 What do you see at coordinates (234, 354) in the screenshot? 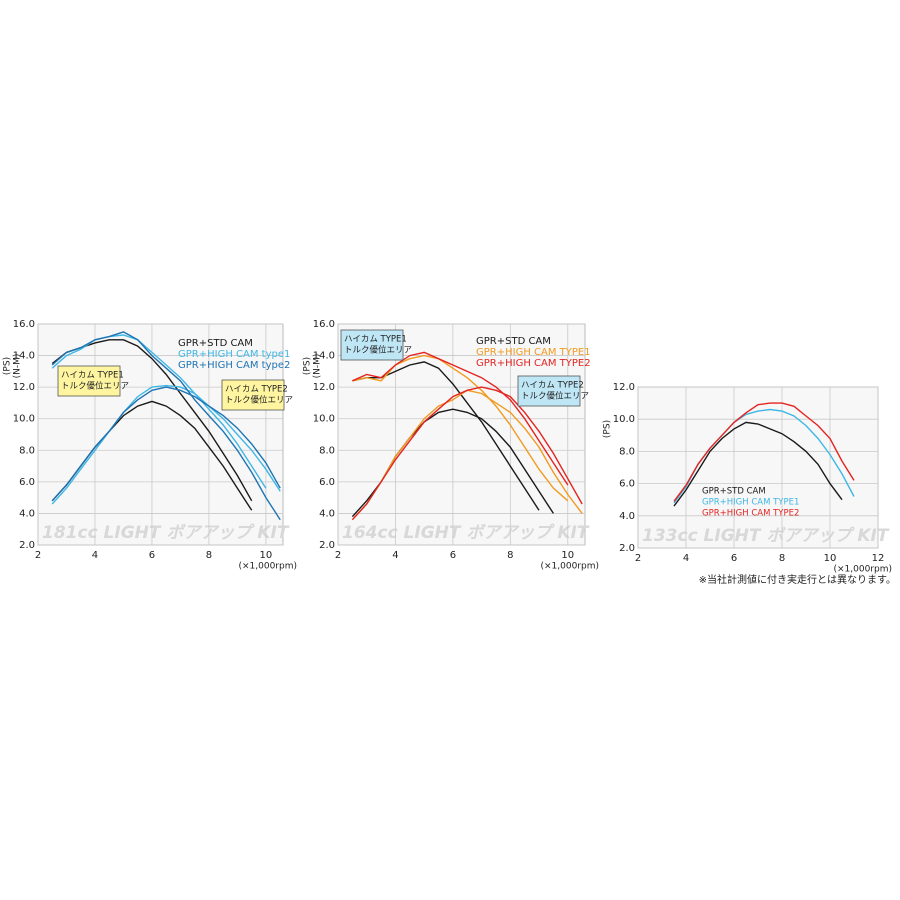
I see `legend-entry: GPR+HIGH CAM type1` at bounding box center [234, 354].